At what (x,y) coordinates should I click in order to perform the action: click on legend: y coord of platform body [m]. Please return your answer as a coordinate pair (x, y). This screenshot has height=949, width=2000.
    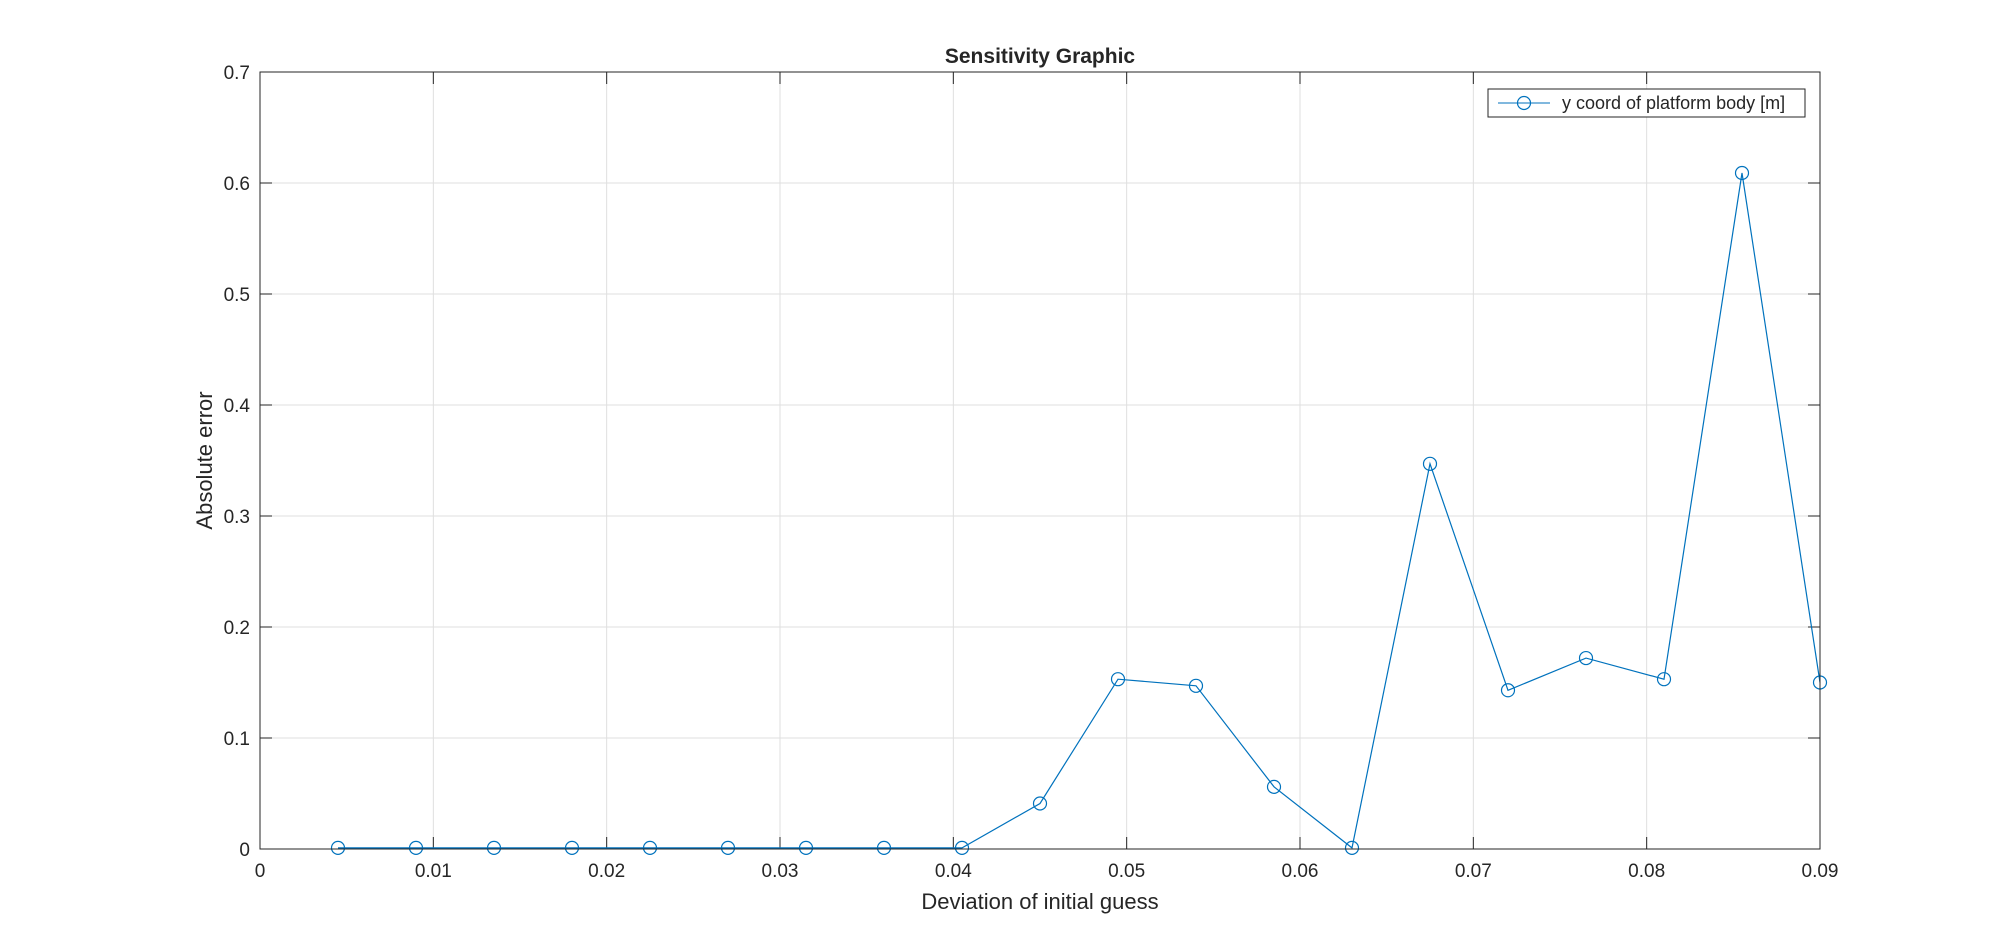
    Looking at the image, I should click on (1646, 103).